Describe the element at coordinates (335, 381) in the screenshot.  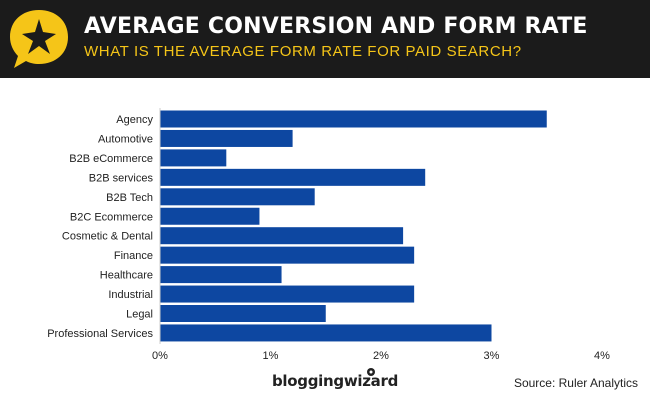
I see `brand-logo: bloggingwizard` at that location.